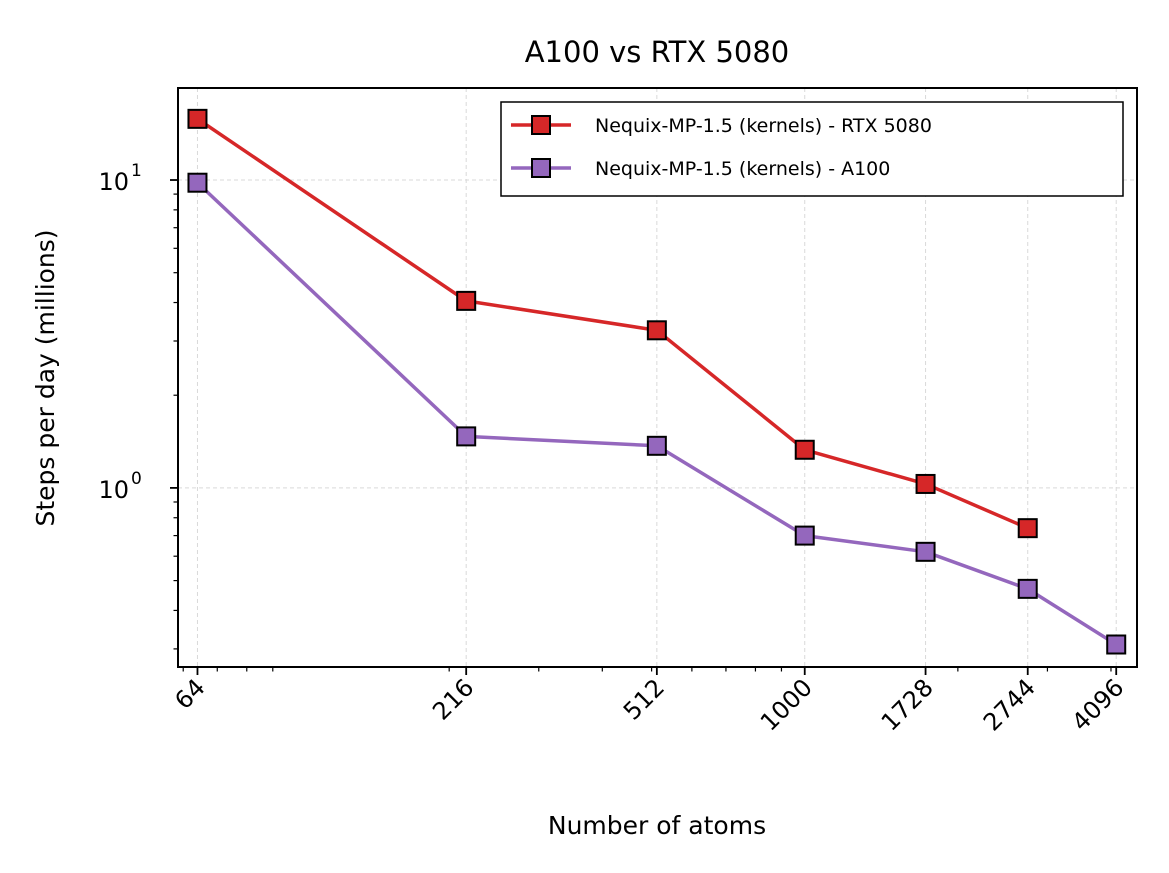  What do you see at coordinates (136, 479) in the screenshot?
I see `y-tick-exponent: 0` at bounding box center [136, 479].